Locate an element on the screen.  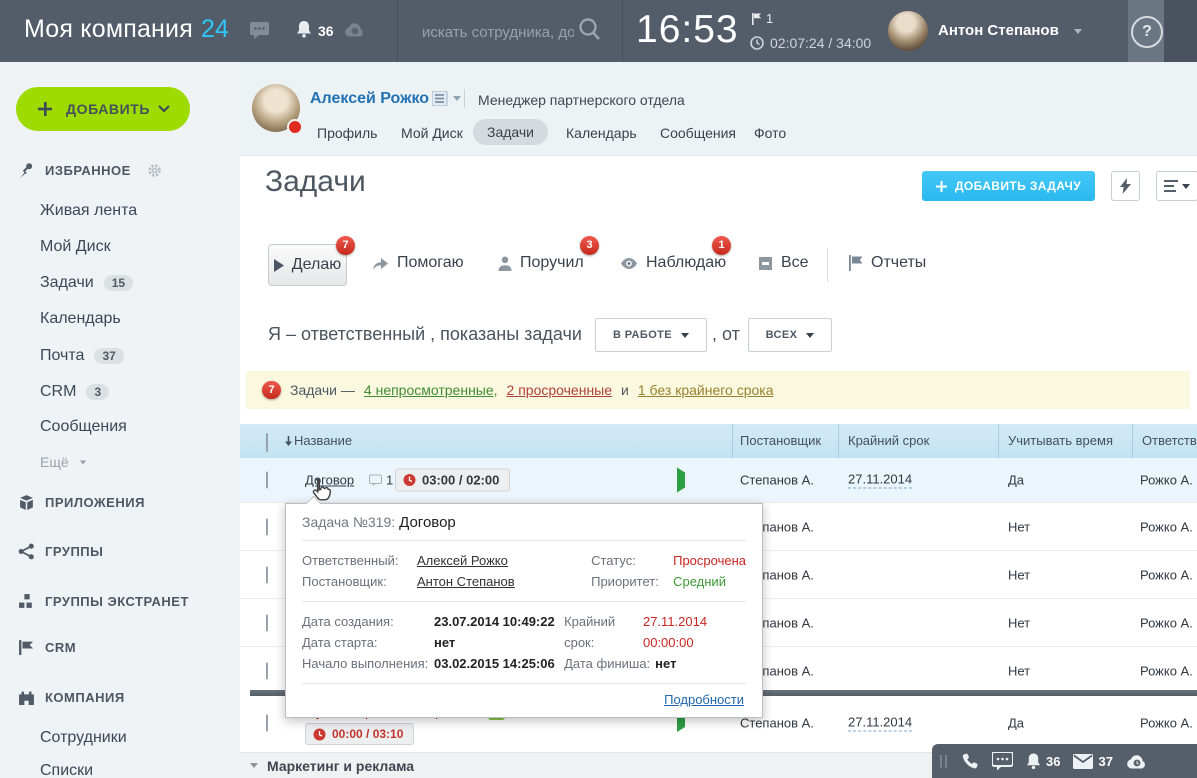
sidebar-item-live-feed: Живая лента is located at coordinates (89, 210).